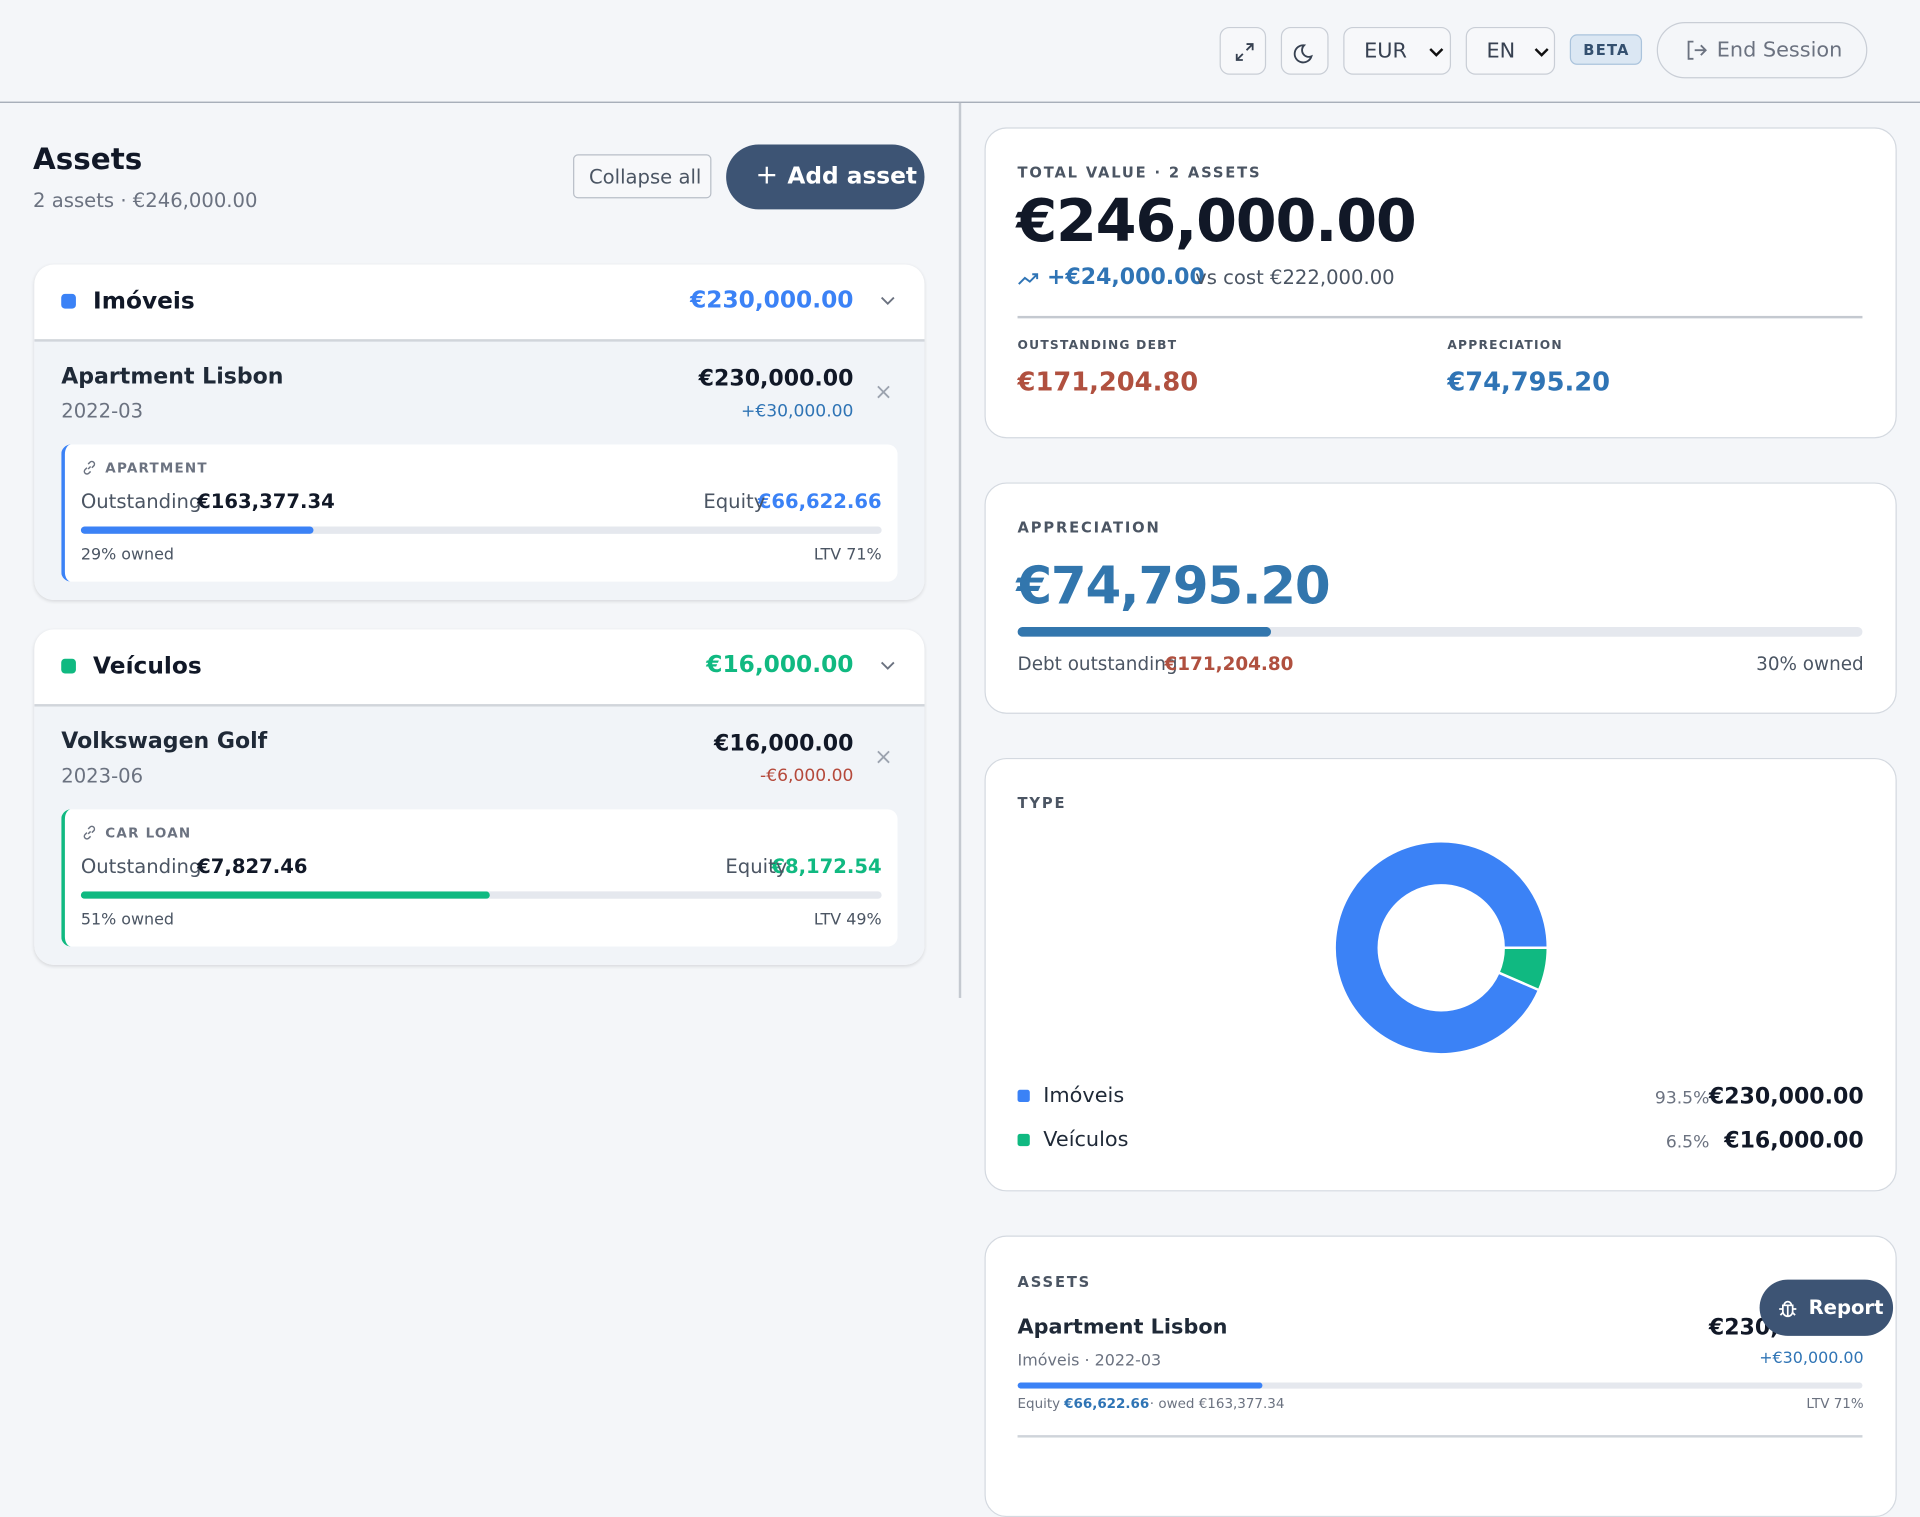 The height and width of the screenshot is (1517, 1920). I want to click on item-name: Apartment Lisbon, so click(172, 376).